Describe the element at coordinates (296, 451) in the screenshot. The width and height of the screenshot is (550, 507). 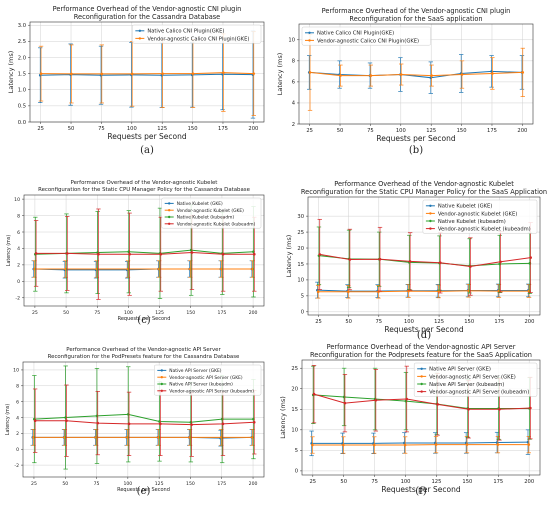
I see `y-tick-label: 5` at that location.